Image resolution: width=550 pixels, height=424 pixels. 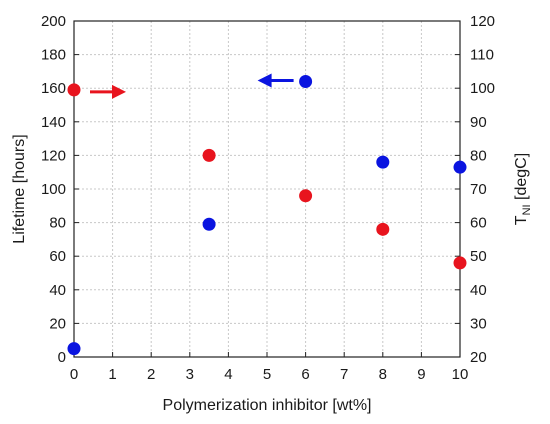 I want to click on y-left-tick-label: 100, so click(x=53, y=189).